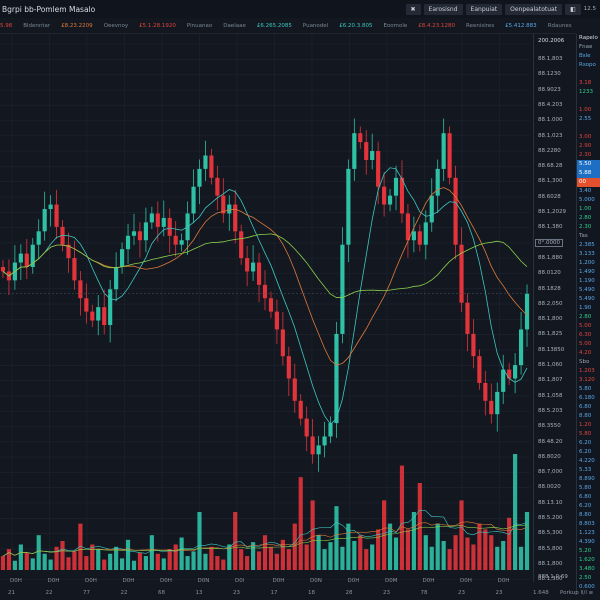  Describe the element at coordinates (413, 9) in the screenshot. I see `close-icon: ✖` at that location.